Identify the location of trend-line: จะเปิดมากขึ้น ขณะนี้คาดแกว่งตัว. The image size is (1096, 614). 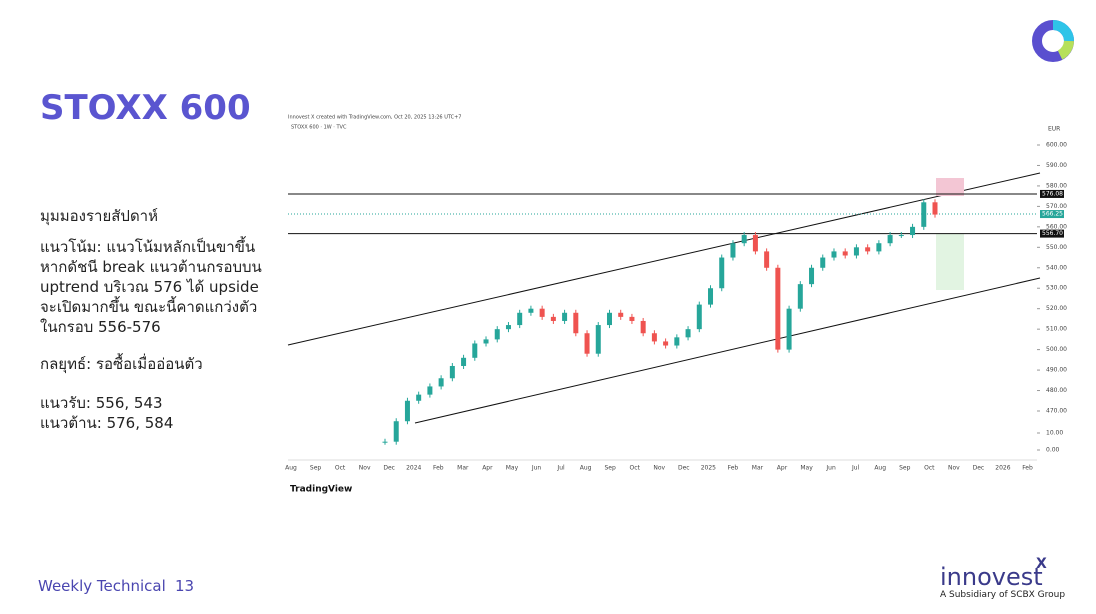
(149, 307).